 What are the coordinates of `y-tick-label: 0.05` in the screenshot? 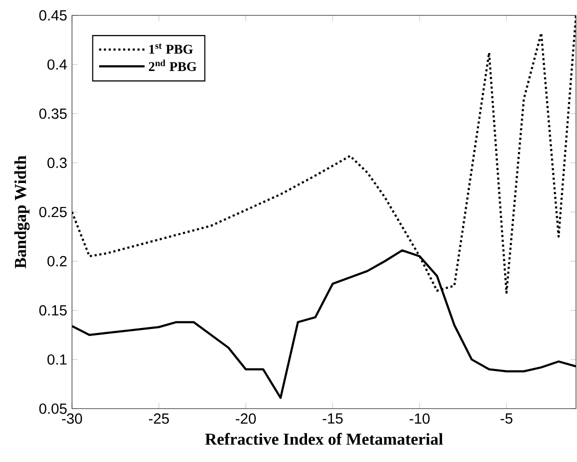 It's located at (53, 408).